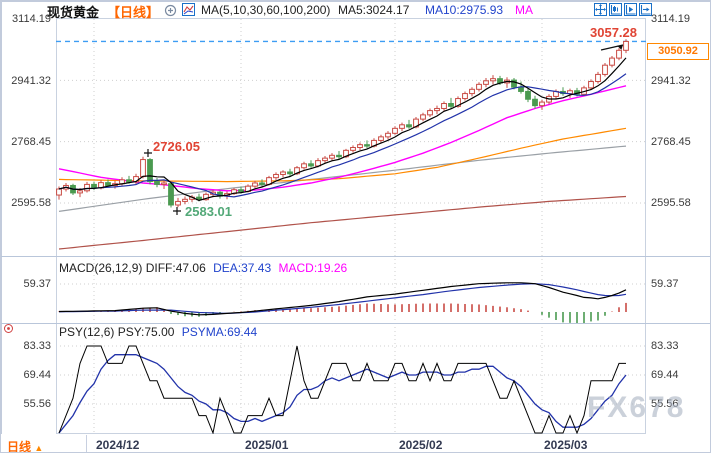 The width and height of the screenshot is (711, 453). What do you see at coordinates (267, 445) in the screenshot?
I see `time-tick-1: 2025/01` at bounding box center [267, 445].